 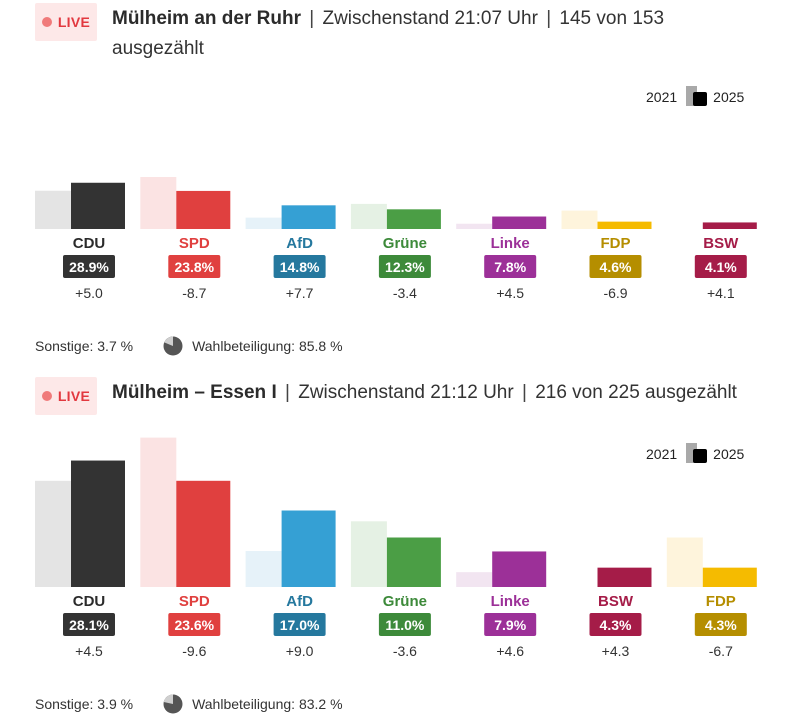 I want to click on status-text: Zwischenstand 21:12 Uhr, so click(x=406, y=392).